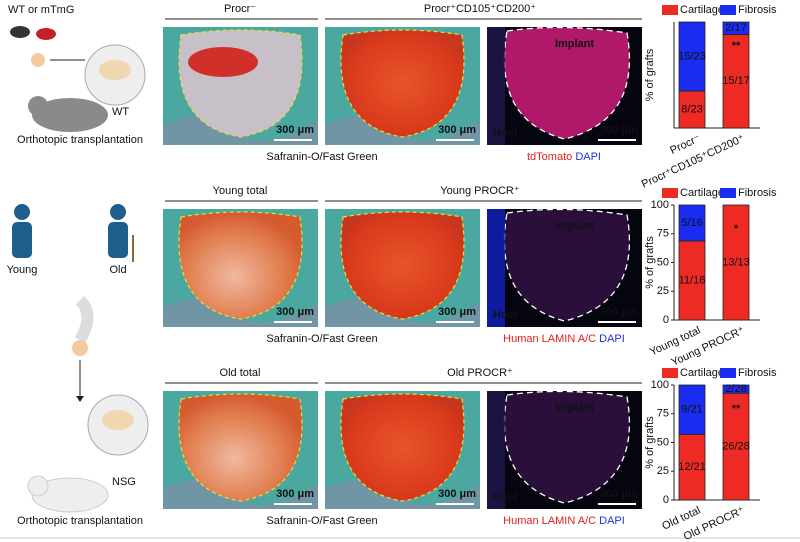  What do you see at coordinates (80, 140) in the screenshot?
I see `illustration-label: Orthotopic transplantation` at bounding box center [80, 140].